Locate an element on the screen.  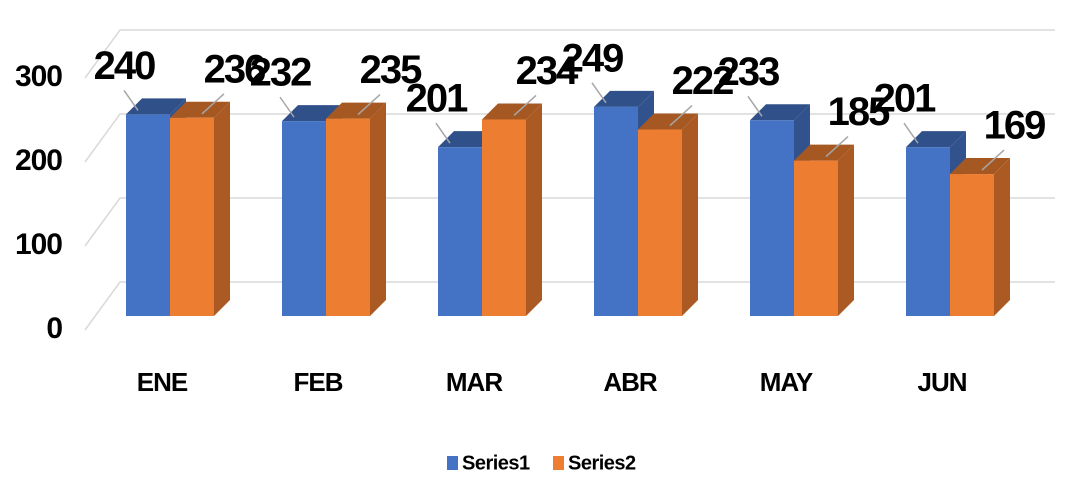
x-tick-label: ABR is located at coordinates (630, 382).